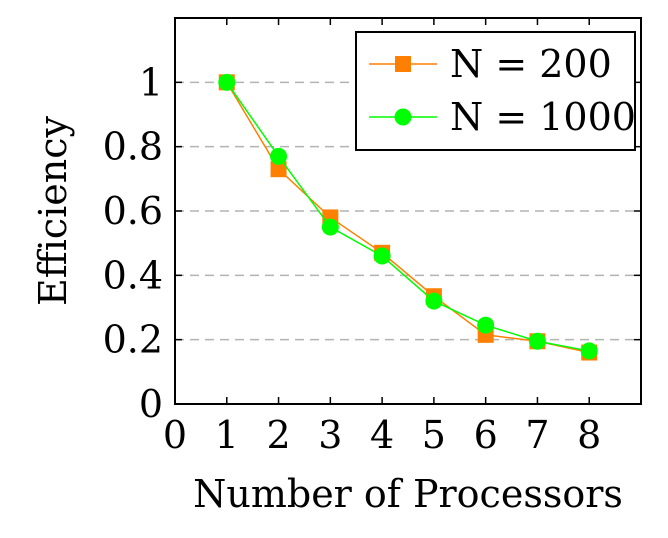 This screenshot has height=538, width=668. Describe the element at coordinates (133, 340) in the screenshot. I see `y-tick-label: 0.2` at that location.